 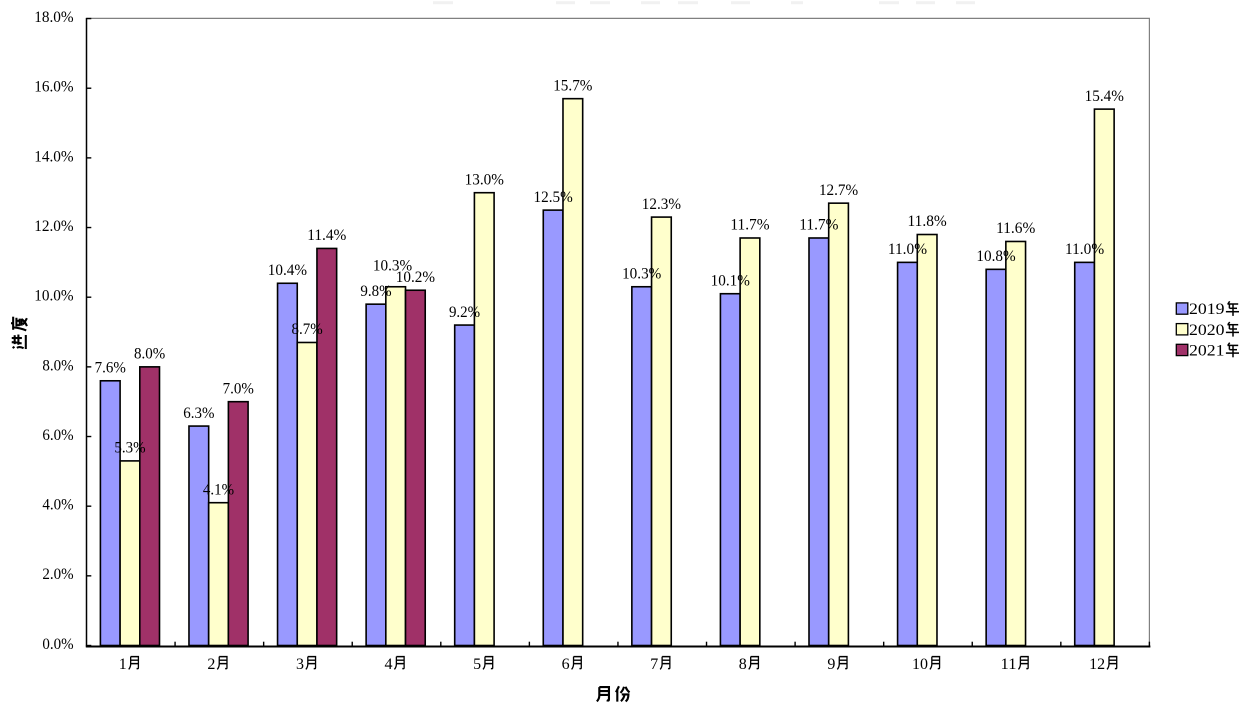 I want to click on svg-text: 14.0%, so click(x=53, y=156).